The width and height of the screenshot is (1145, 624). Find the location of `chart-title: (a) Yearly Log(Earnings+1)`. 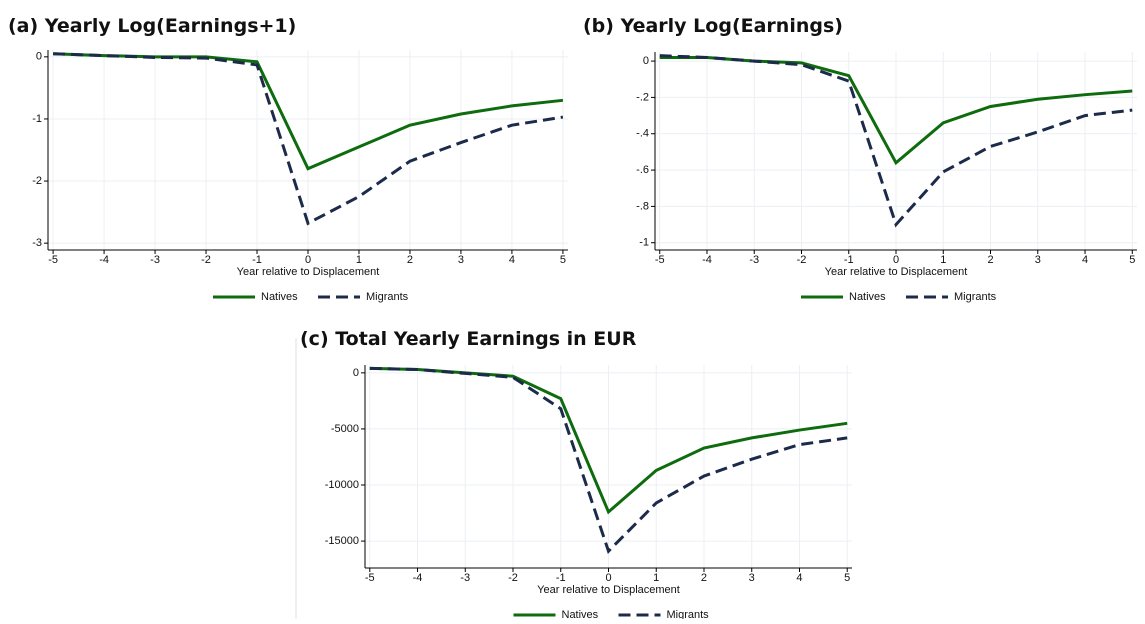

chart-title: (a) Yearly Log(Earnings+1) is located at coordinates (152, 26).